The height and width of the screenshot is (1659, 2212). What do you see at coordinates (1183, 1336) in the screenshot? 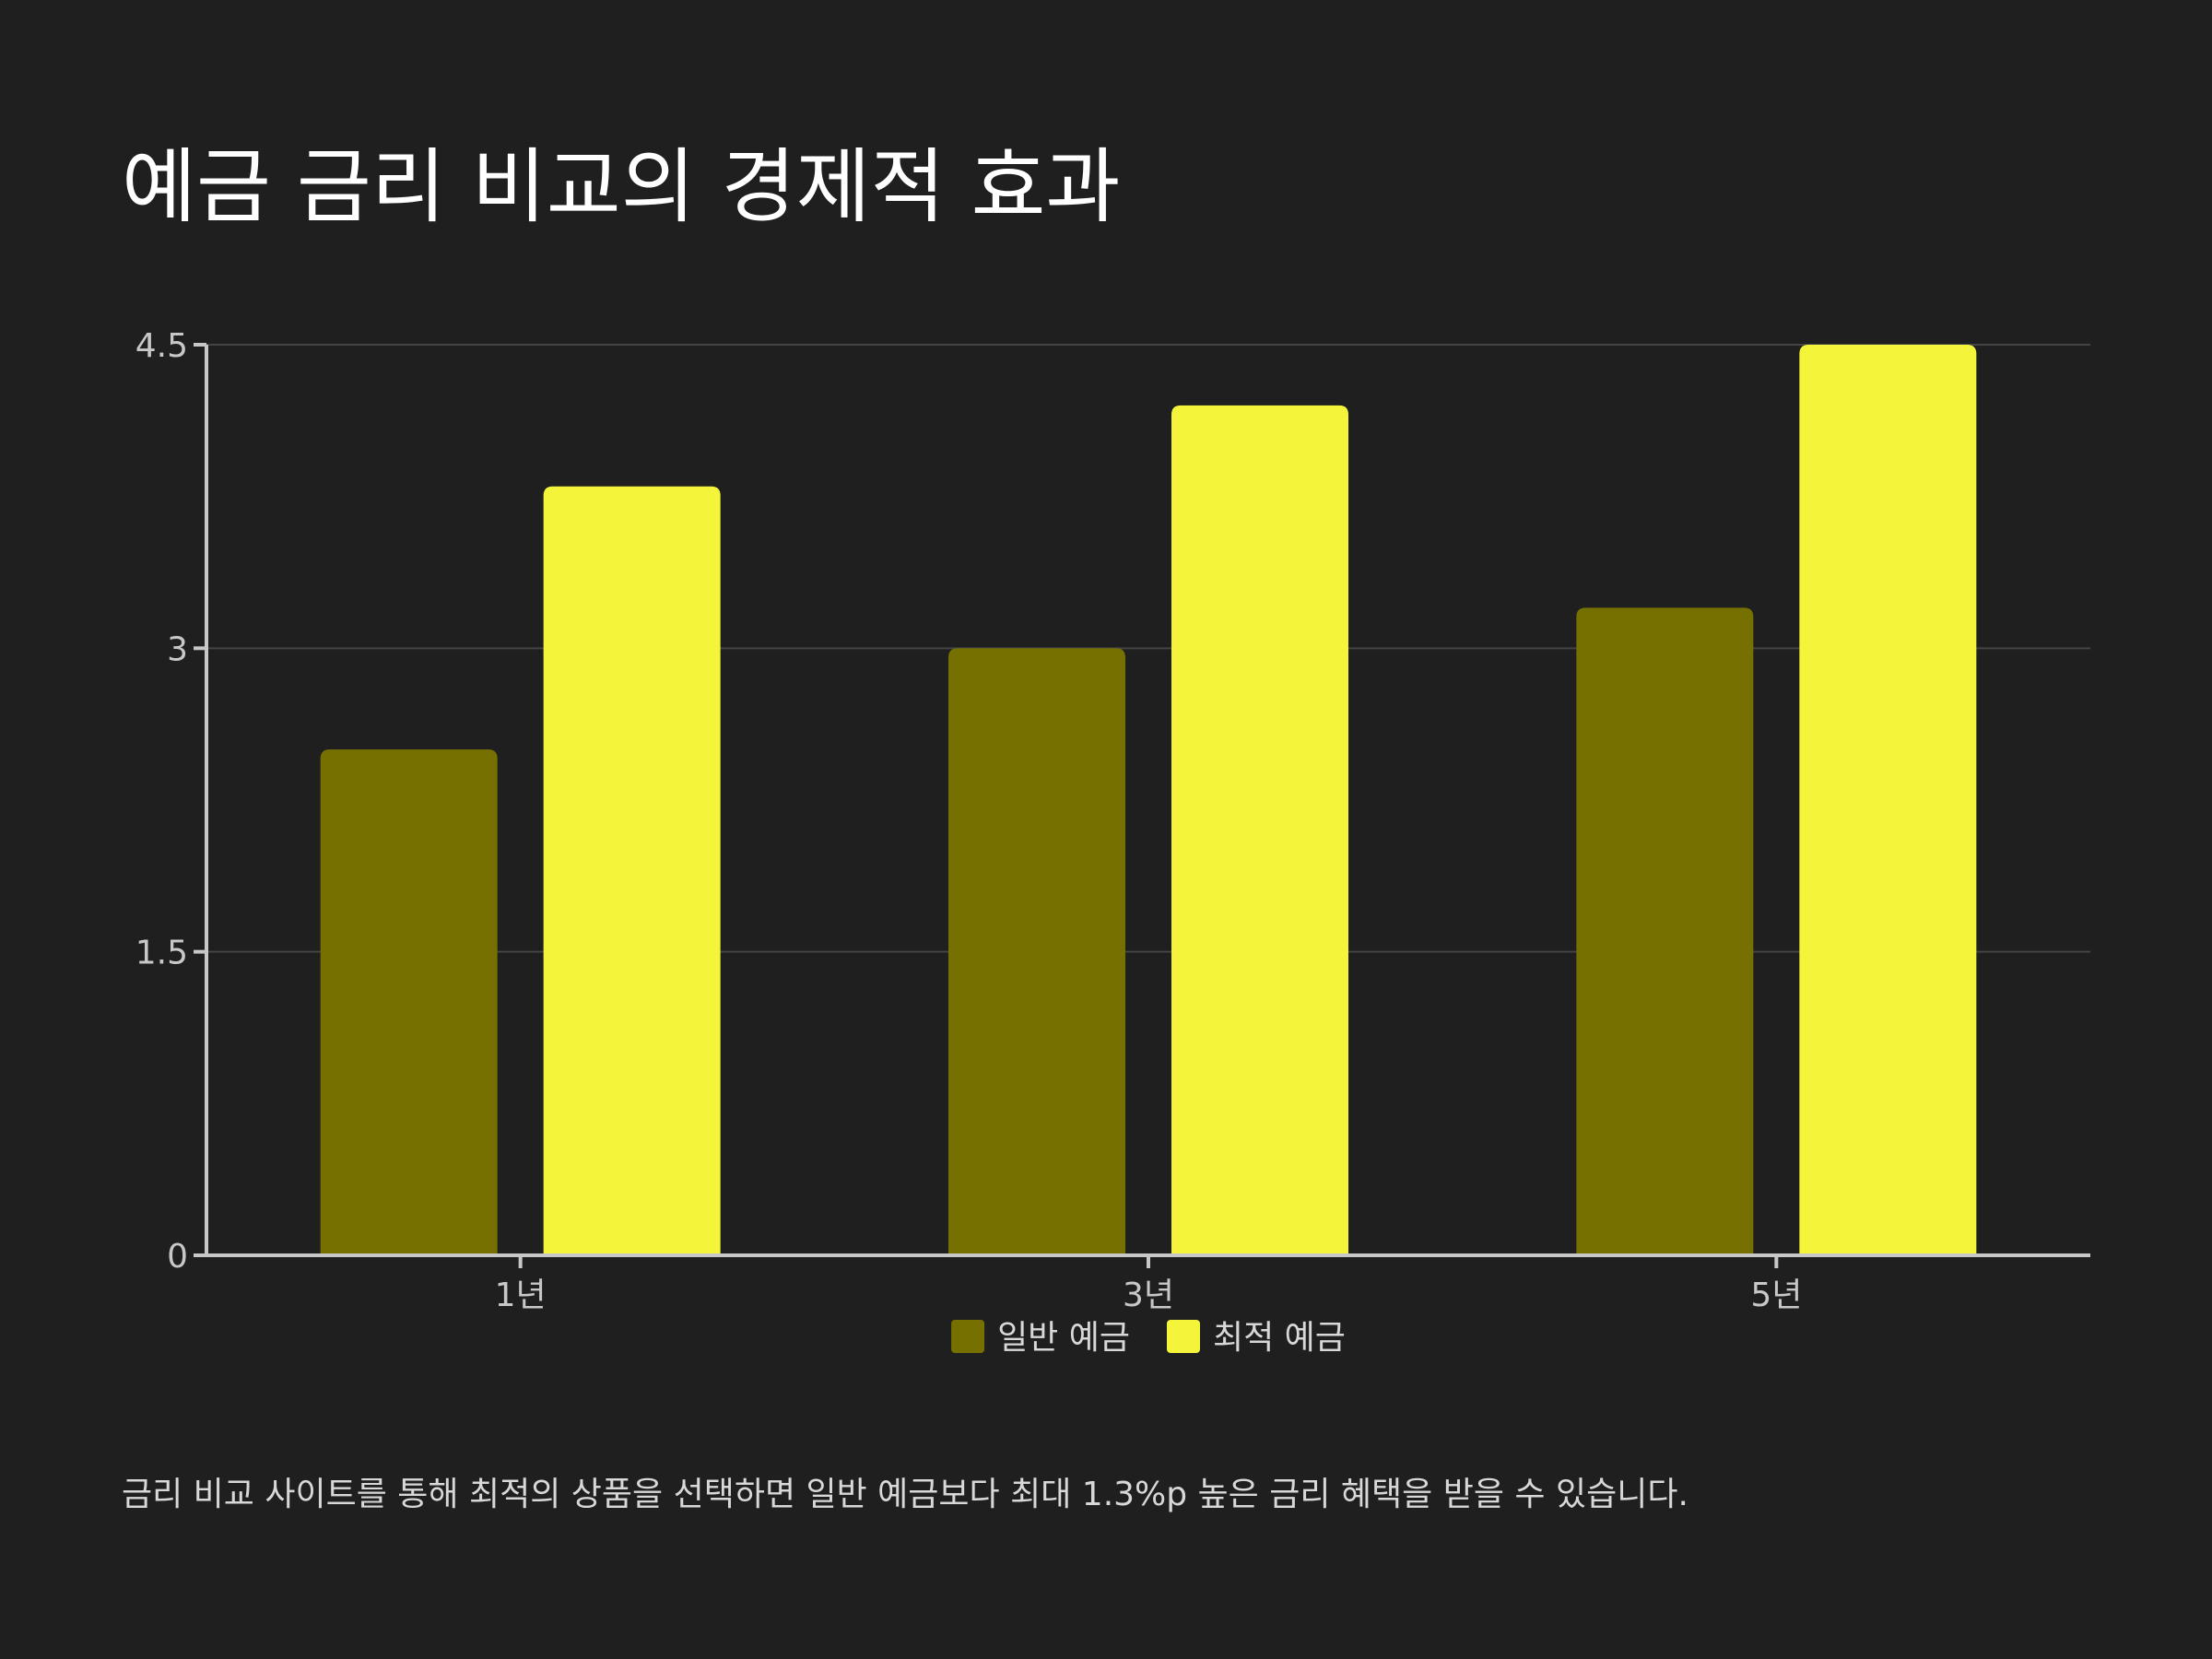
I see `legend-swatch-optimal` at bounding box center [1183, 1336].